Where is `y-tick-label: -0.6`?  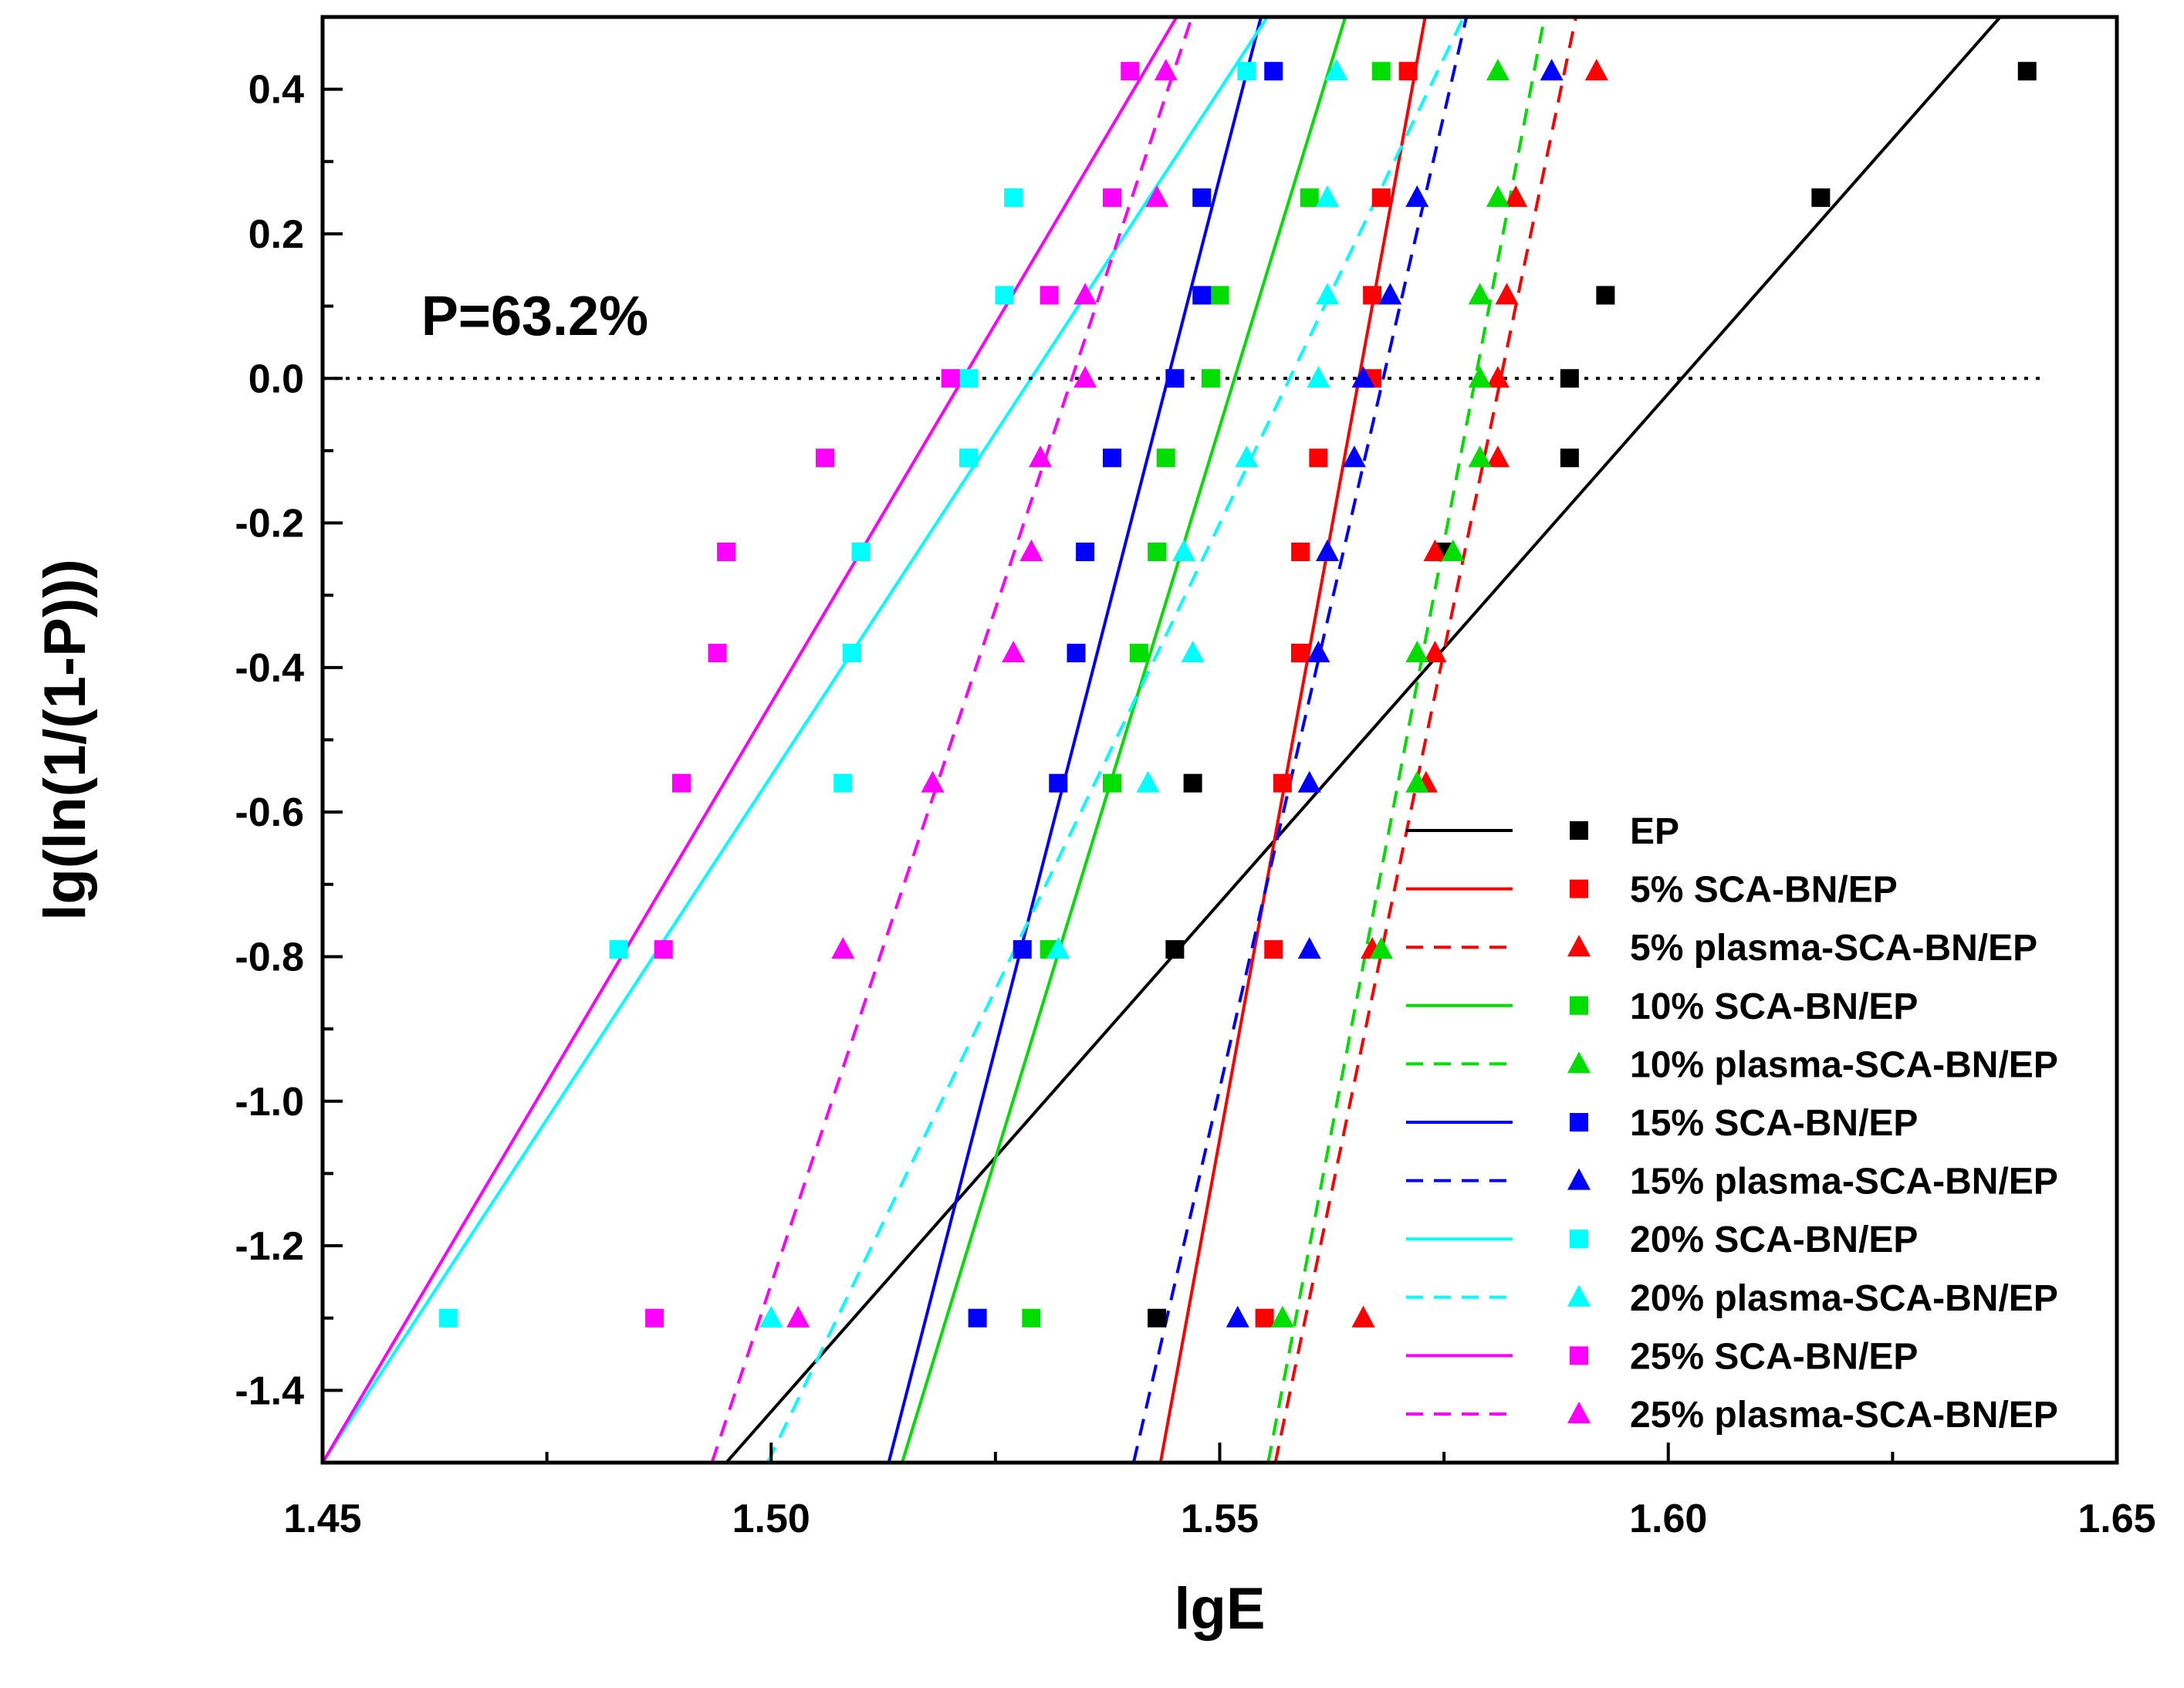
y-tick-label: -0.6 is located at coordinates (269, 813).